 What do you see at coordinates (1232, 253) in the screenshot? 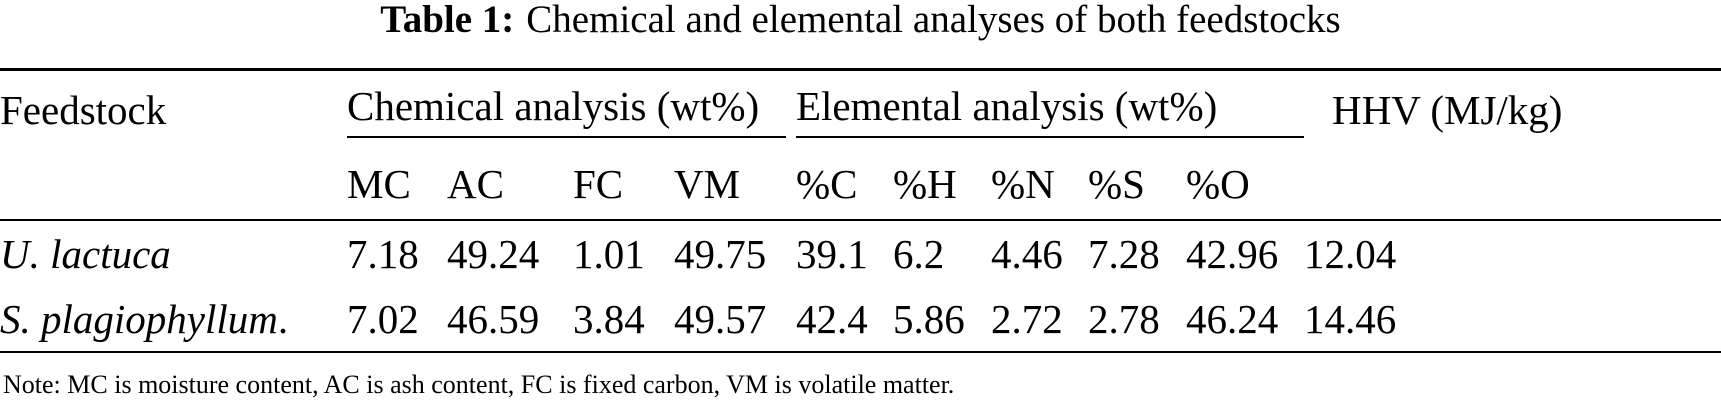
I see `value-o: 42.96` at bounding box center [1232, 253].